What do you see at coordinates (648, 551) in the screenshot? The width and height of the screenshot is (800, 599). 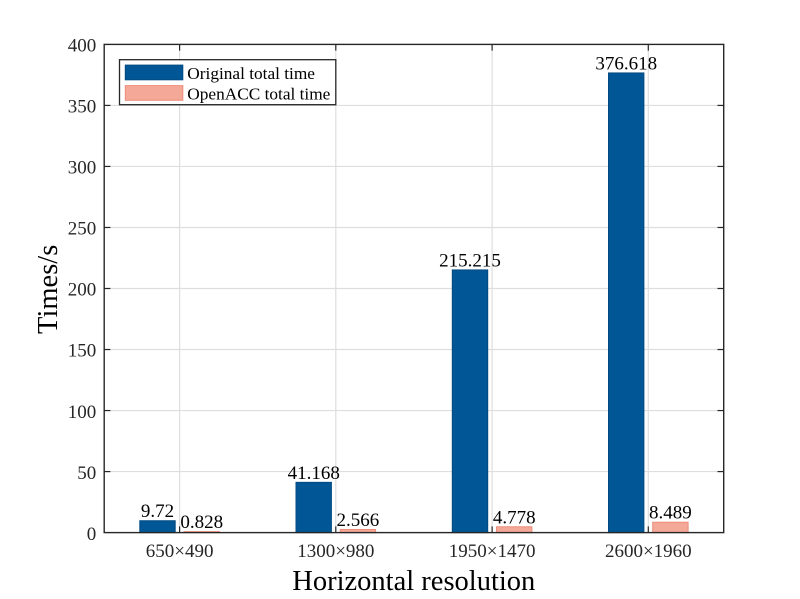 I see `svg-text: 2600×1960` at bounding box center [648, 551].